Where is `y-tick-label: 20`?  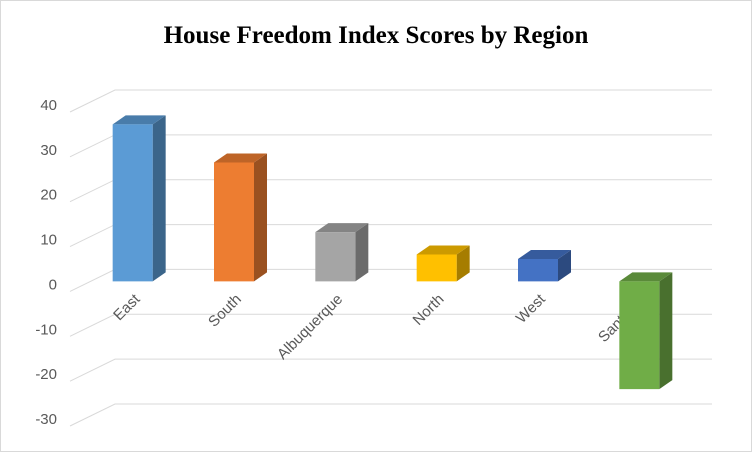
y-tick-label: 20 is located at coordinates (48, 195).